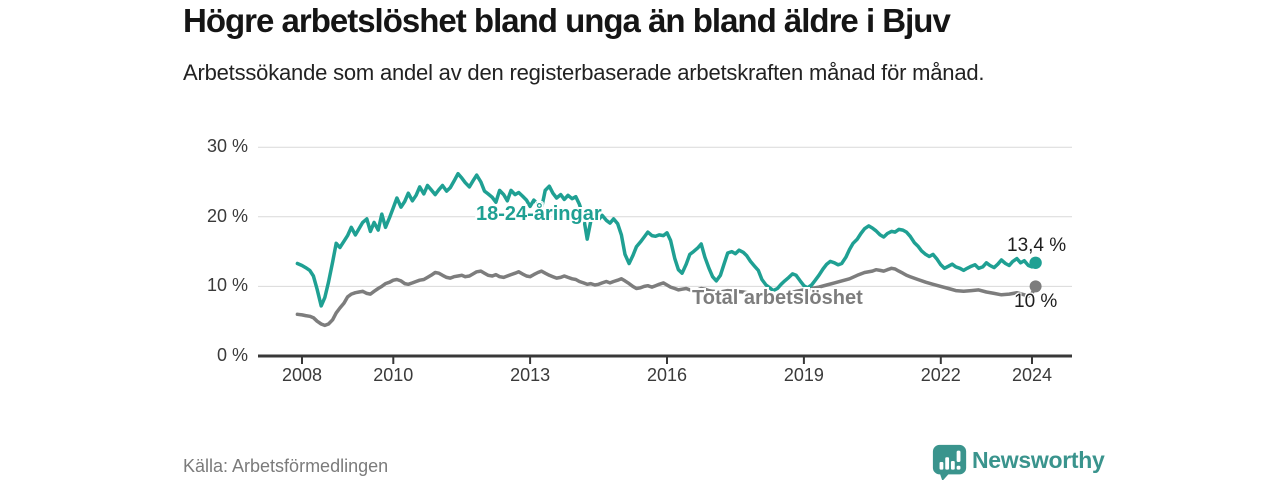 Image resolution: width=1280 pixels, height=480 pixels. I want to click on total-series-label: Total arbetslöshet, so click(777, 298).